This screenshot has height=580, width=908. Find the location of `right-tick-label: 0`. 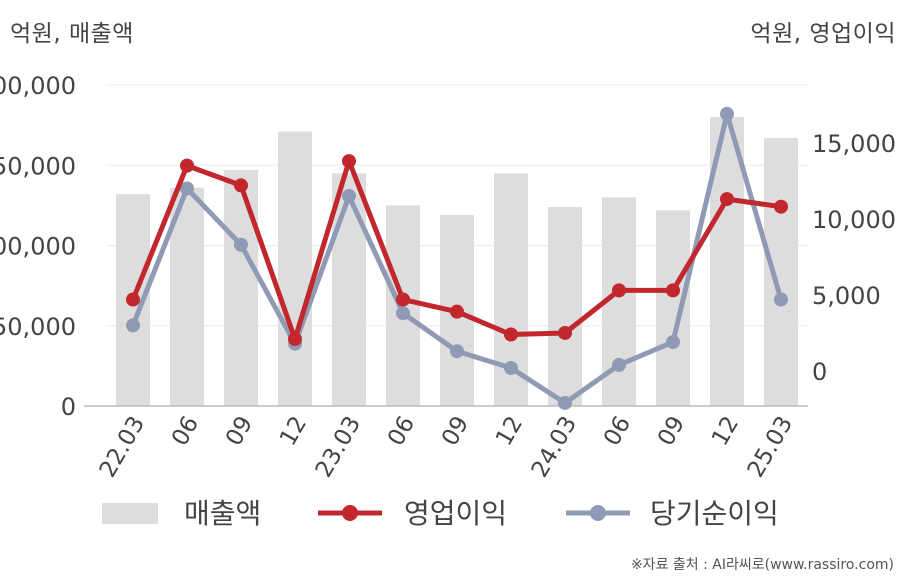

right-tick-label: 0 is located at coordinates (819, 372).